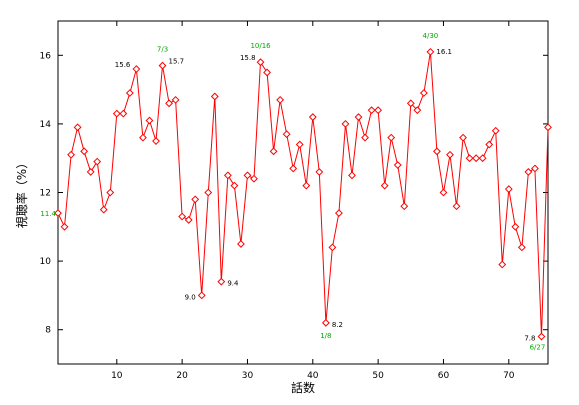  Describe the element at coordinates (177, 62) in the screenshot. I see `value-label: 15.7` at that location.